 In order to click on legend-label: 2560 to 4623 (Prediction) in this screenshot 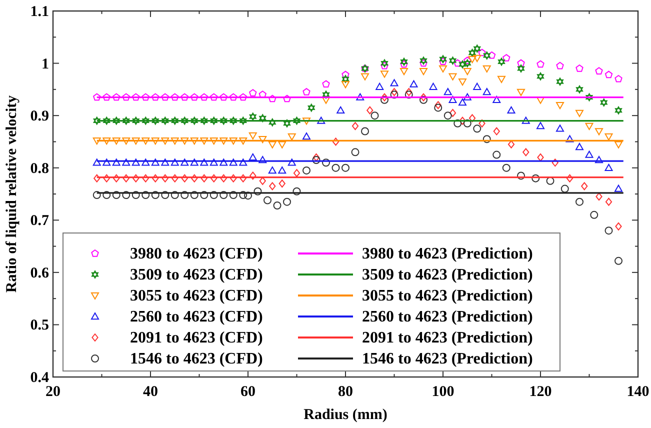, I will do `click(447, 317)`.